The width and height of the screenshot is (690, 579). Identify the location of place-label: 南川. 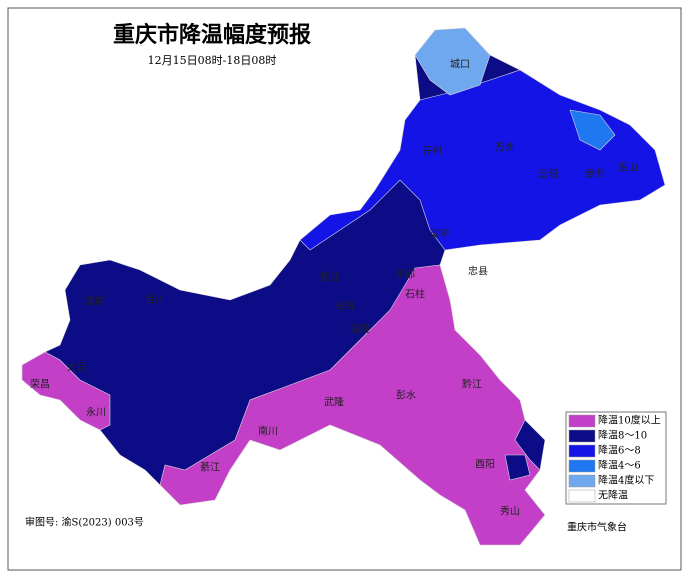
(268, 431).